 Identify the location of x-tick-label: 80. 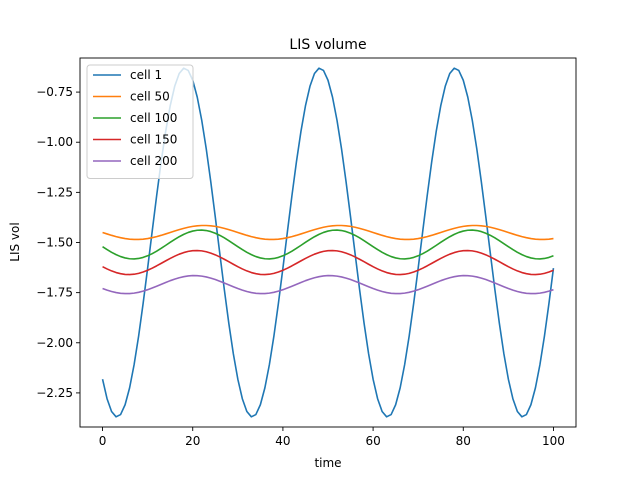
(463, 441).